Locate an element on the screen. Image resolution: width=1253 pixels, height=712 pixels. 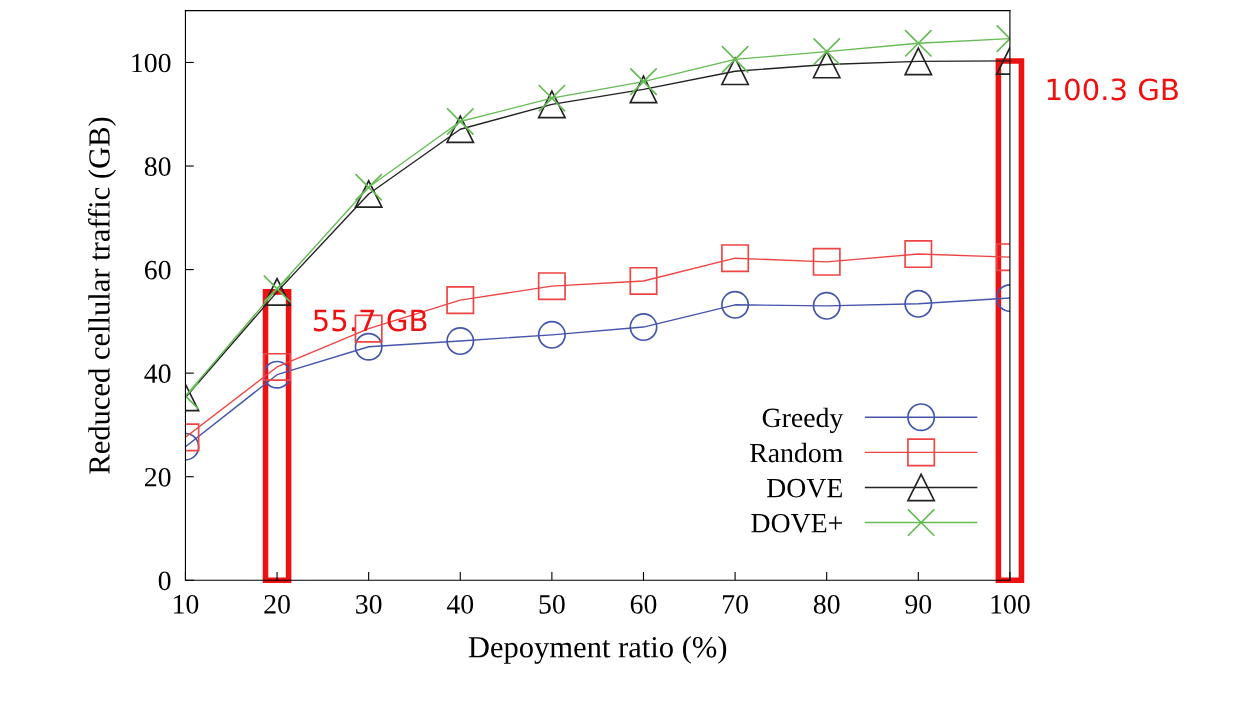
legend-label: DOVE+ is located at coordinates (796, 523).